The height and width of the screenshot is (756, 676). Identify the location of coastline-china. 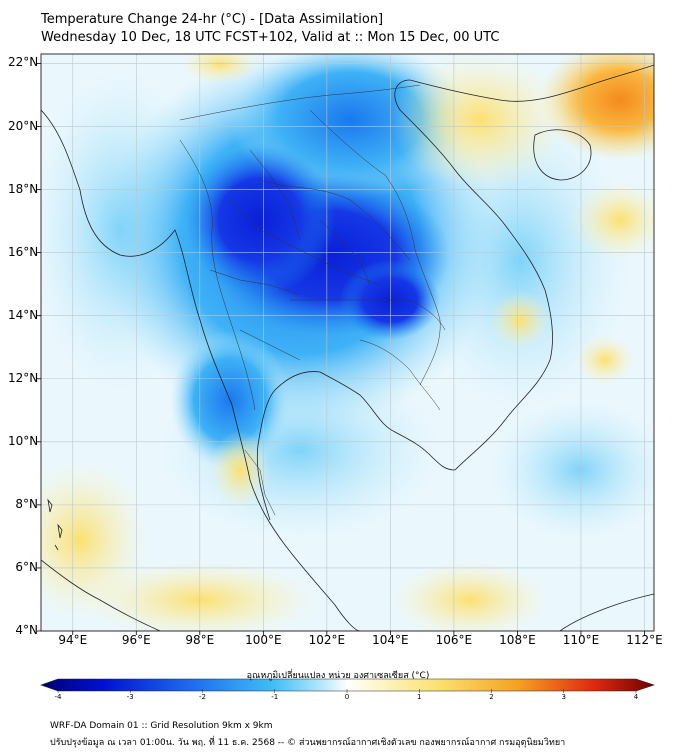
(531, 83).